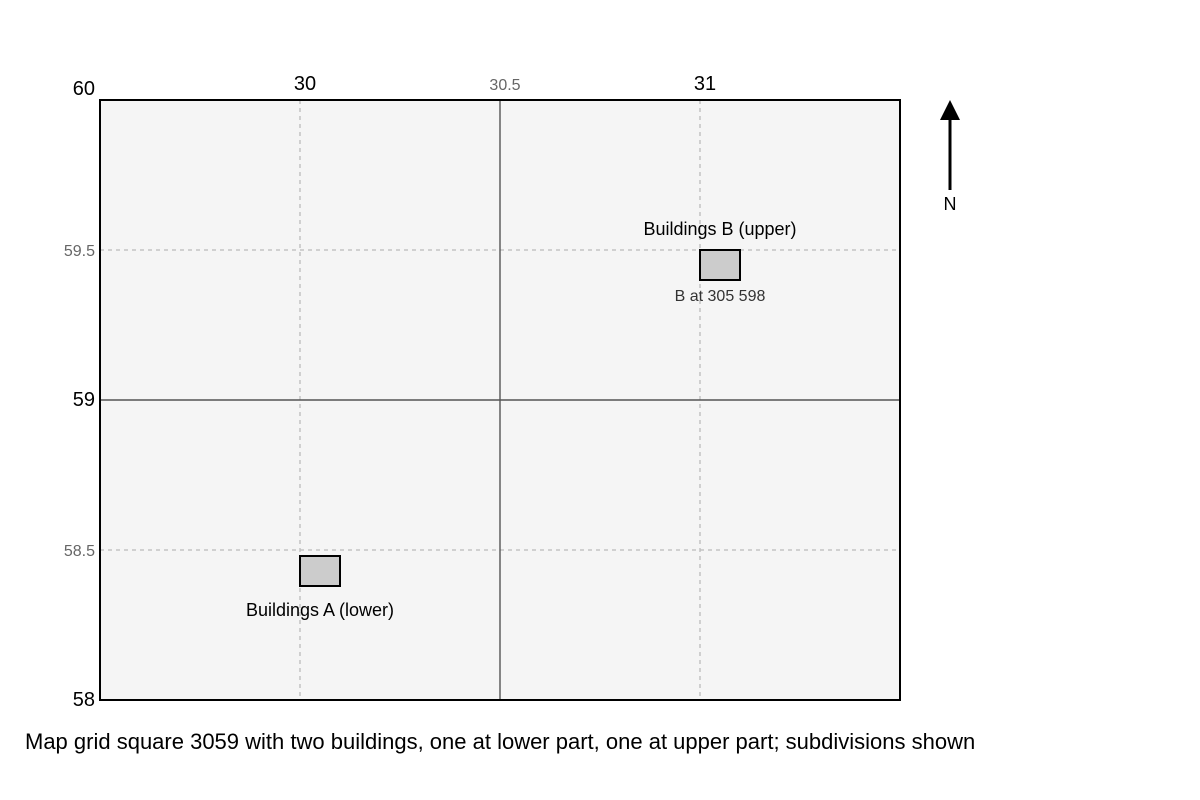 This screenshot has width=1200, height=800. Describe the element at coordinates (305, 84) in the screenshot. I see `easting-label: 30` at that location.